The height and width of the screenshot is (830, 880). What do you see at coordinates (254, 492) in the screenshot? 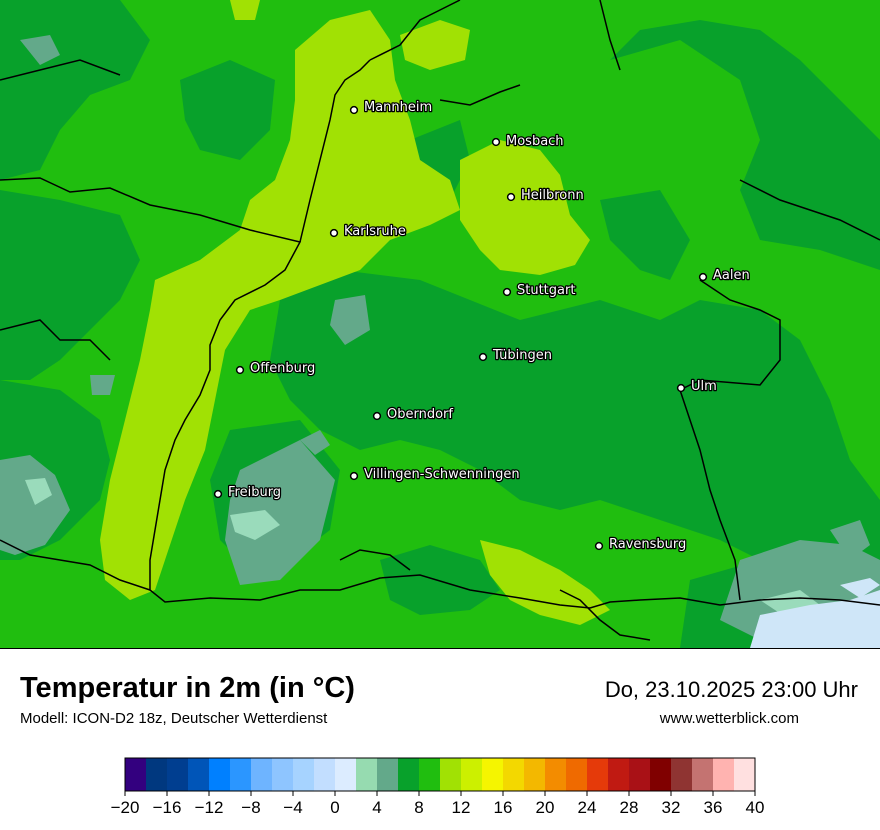
I see `city-label: Freiburg` at bounding box center [254, 492].